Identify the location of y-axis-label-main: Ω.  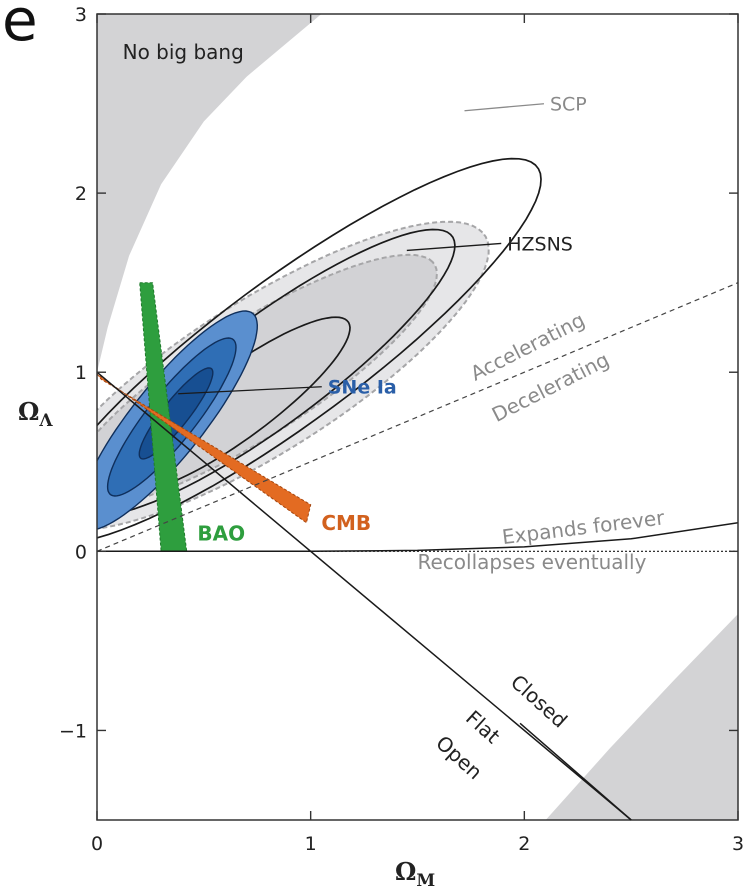
(28, 411).